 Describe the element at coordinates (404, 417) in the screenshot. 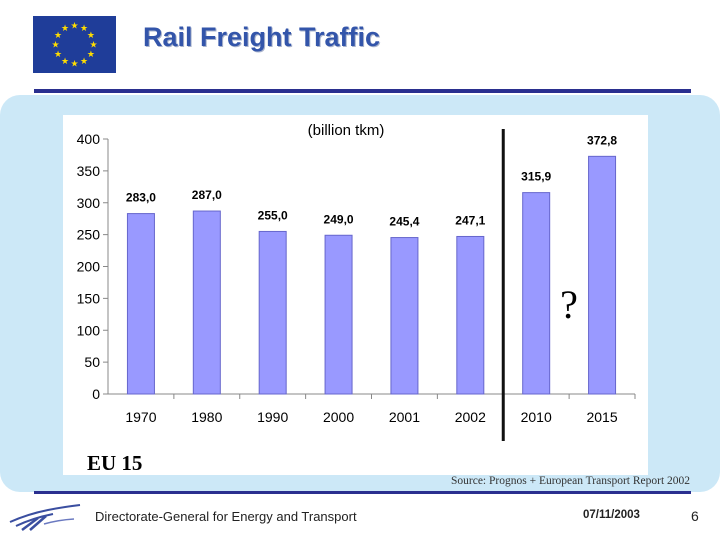

I see `x-tick-label-2001: 2001` at that location.